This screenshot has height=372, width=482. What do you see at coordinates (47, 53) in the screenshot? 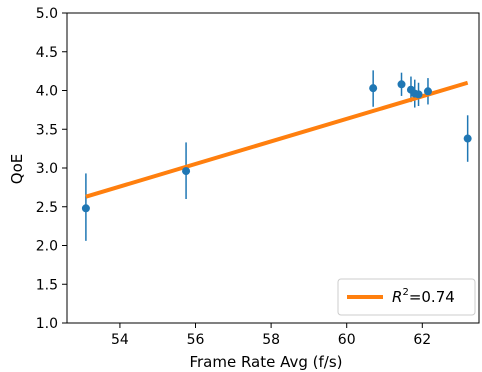
I see `y-tick-label: 4.5` at bounding box center [47, 53].